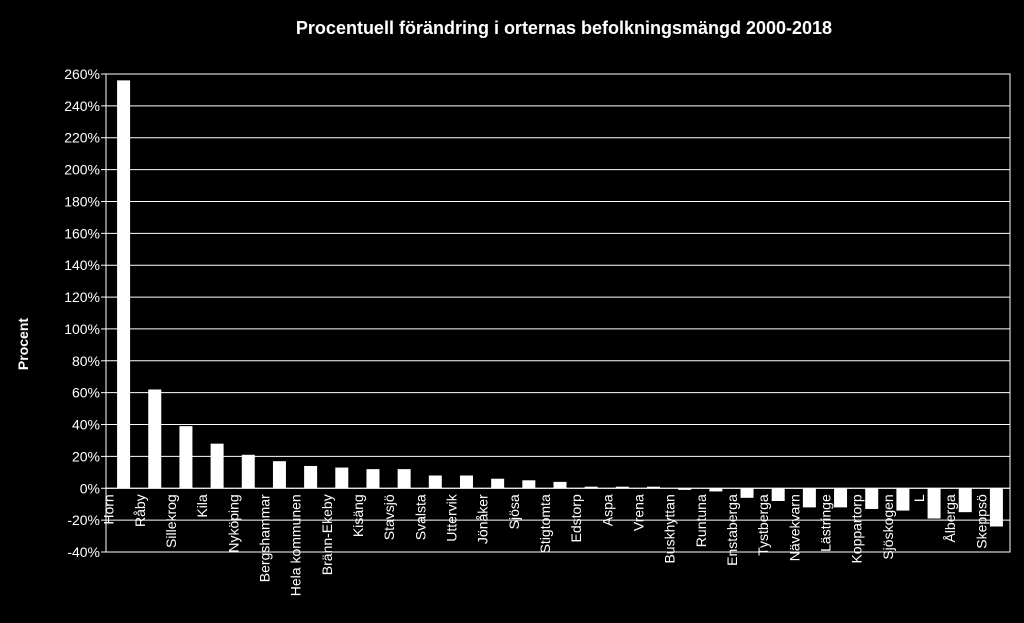  Describe the element at coordinates (327, 534) in the screenshot. I see `x-category-label: Bränn-Ekeby` at that location.